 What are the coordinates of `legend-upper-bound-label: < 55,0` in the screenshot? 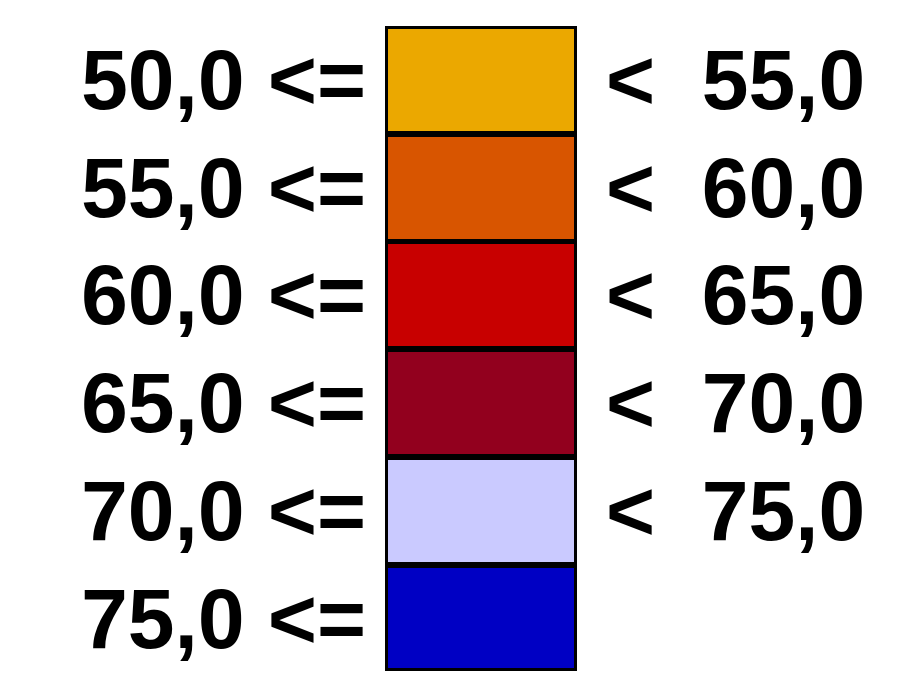 It's located at (736, 80).